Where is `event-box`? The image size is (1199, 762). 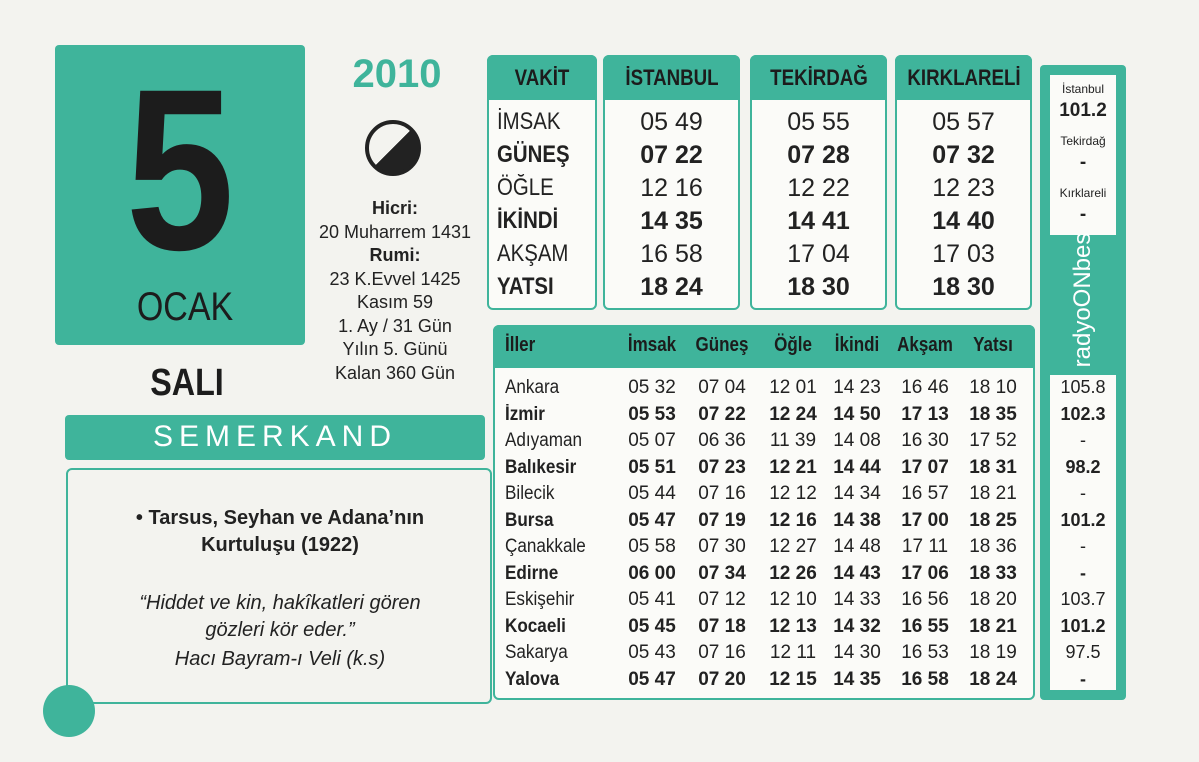
event-box is located at coordinates (279, 586).